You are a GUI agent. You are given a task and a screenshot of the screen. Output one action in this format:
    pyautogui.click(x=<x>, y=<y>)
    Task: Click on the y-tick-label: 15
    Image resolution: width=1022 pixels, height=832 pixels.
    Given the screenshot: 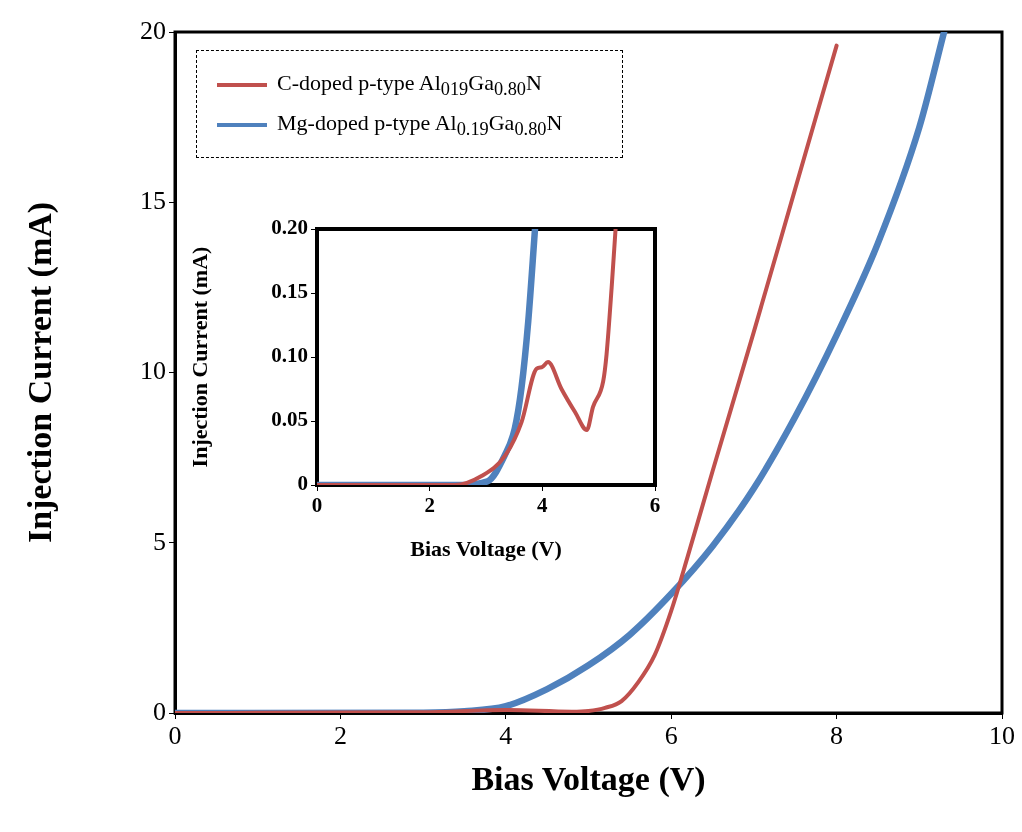 What is the action you would take?
    pyautogui.click(x=153, y=201)
    